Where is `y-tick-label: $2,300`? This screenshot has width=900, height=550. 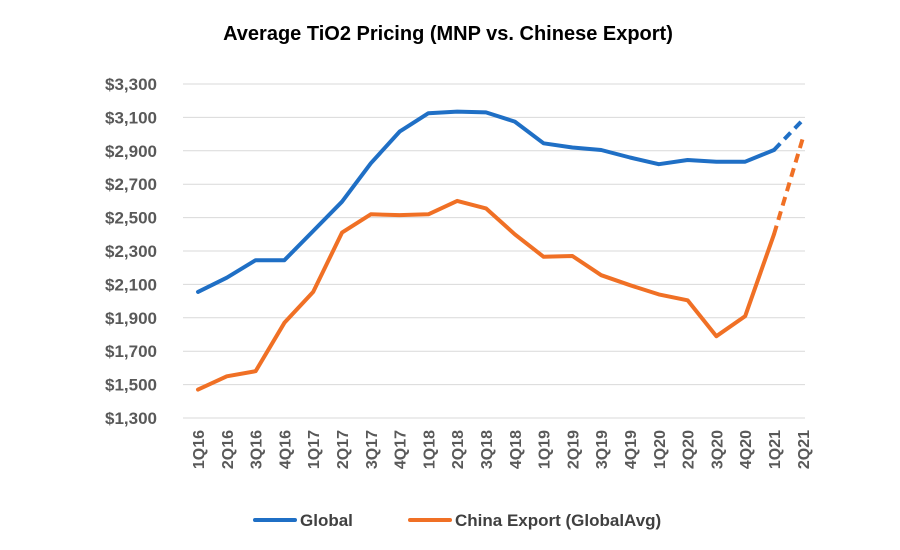 y-tick-label: $2,300 is located at coordinates (131, 251).